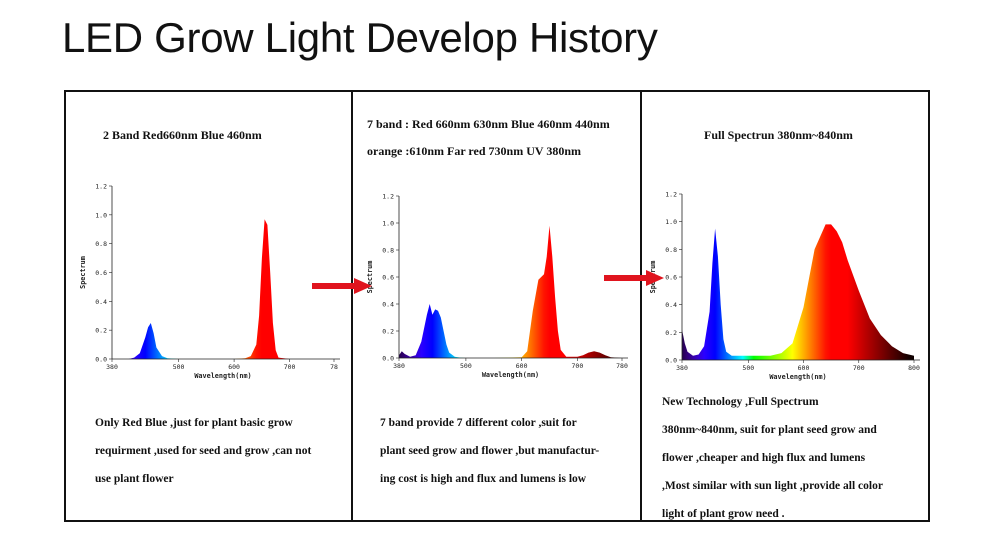  Describe the element at coordinates (334, 367) in the screenshot. I see `x-tick-label: 78` at that location.